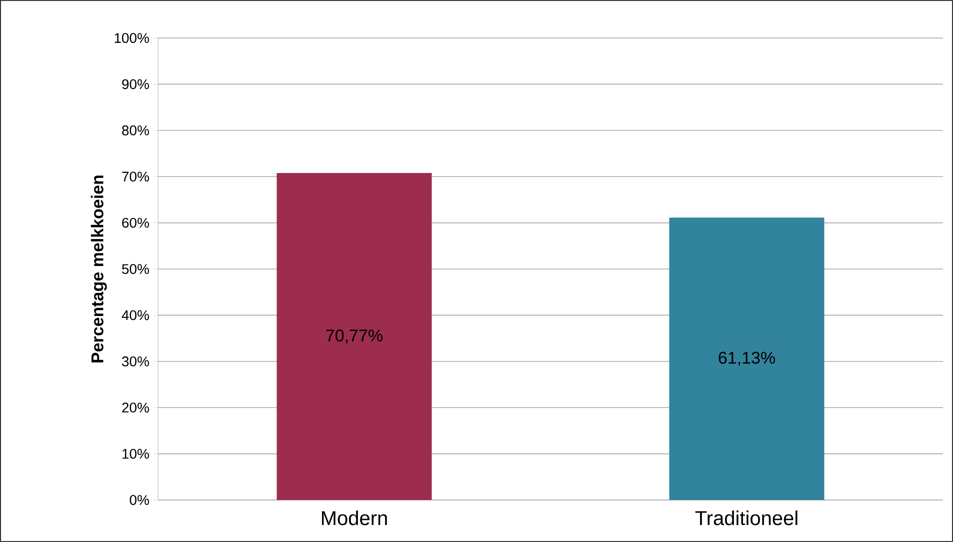  I want to click on y-tick-label: 0%, so click(139, 500).